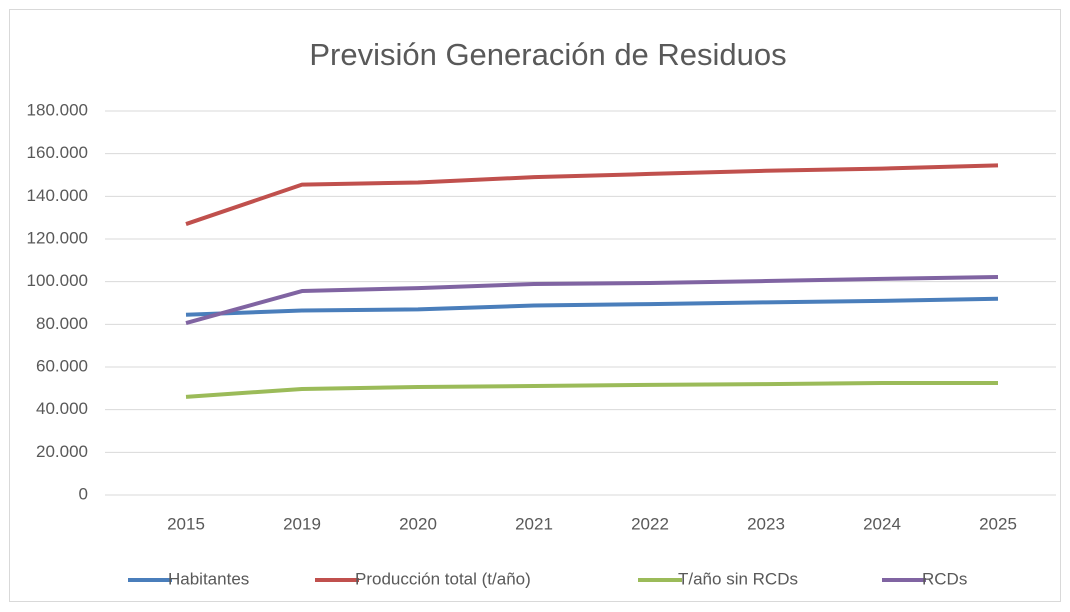  What do you see at coordinates (83, 493) in the screenshot?
I see `y-tick-label: 0` at bounding box center [83, 493].